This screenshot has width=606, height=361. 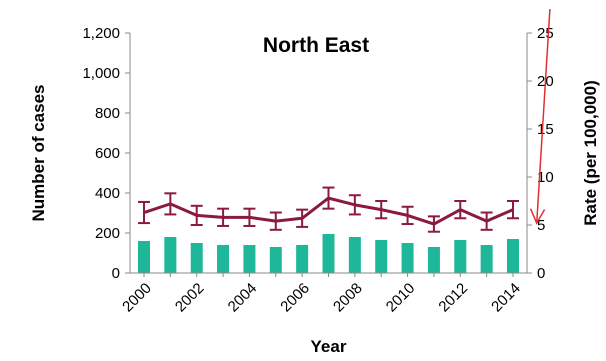 I want to click on left-axis-title: Number of cases, so click(x=38, y=153).